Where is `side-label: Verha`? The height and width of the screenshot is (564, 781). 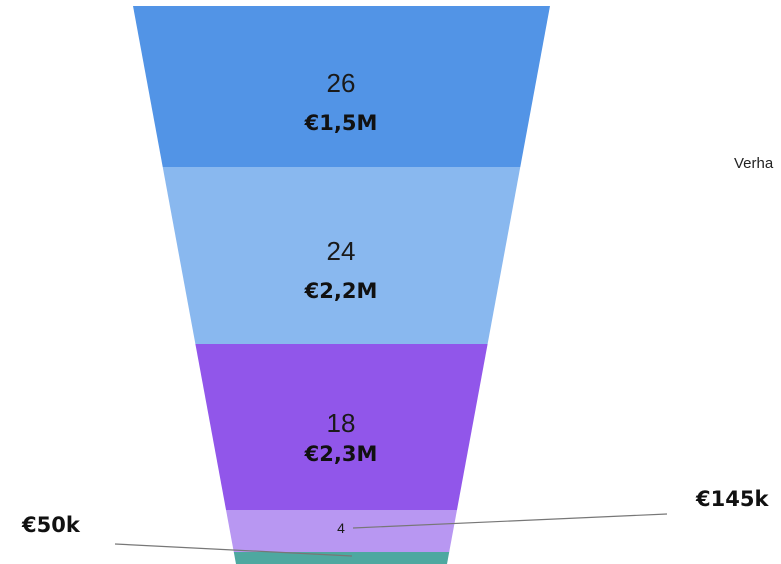
side-label: Verha is located at coordinates (754, 163).